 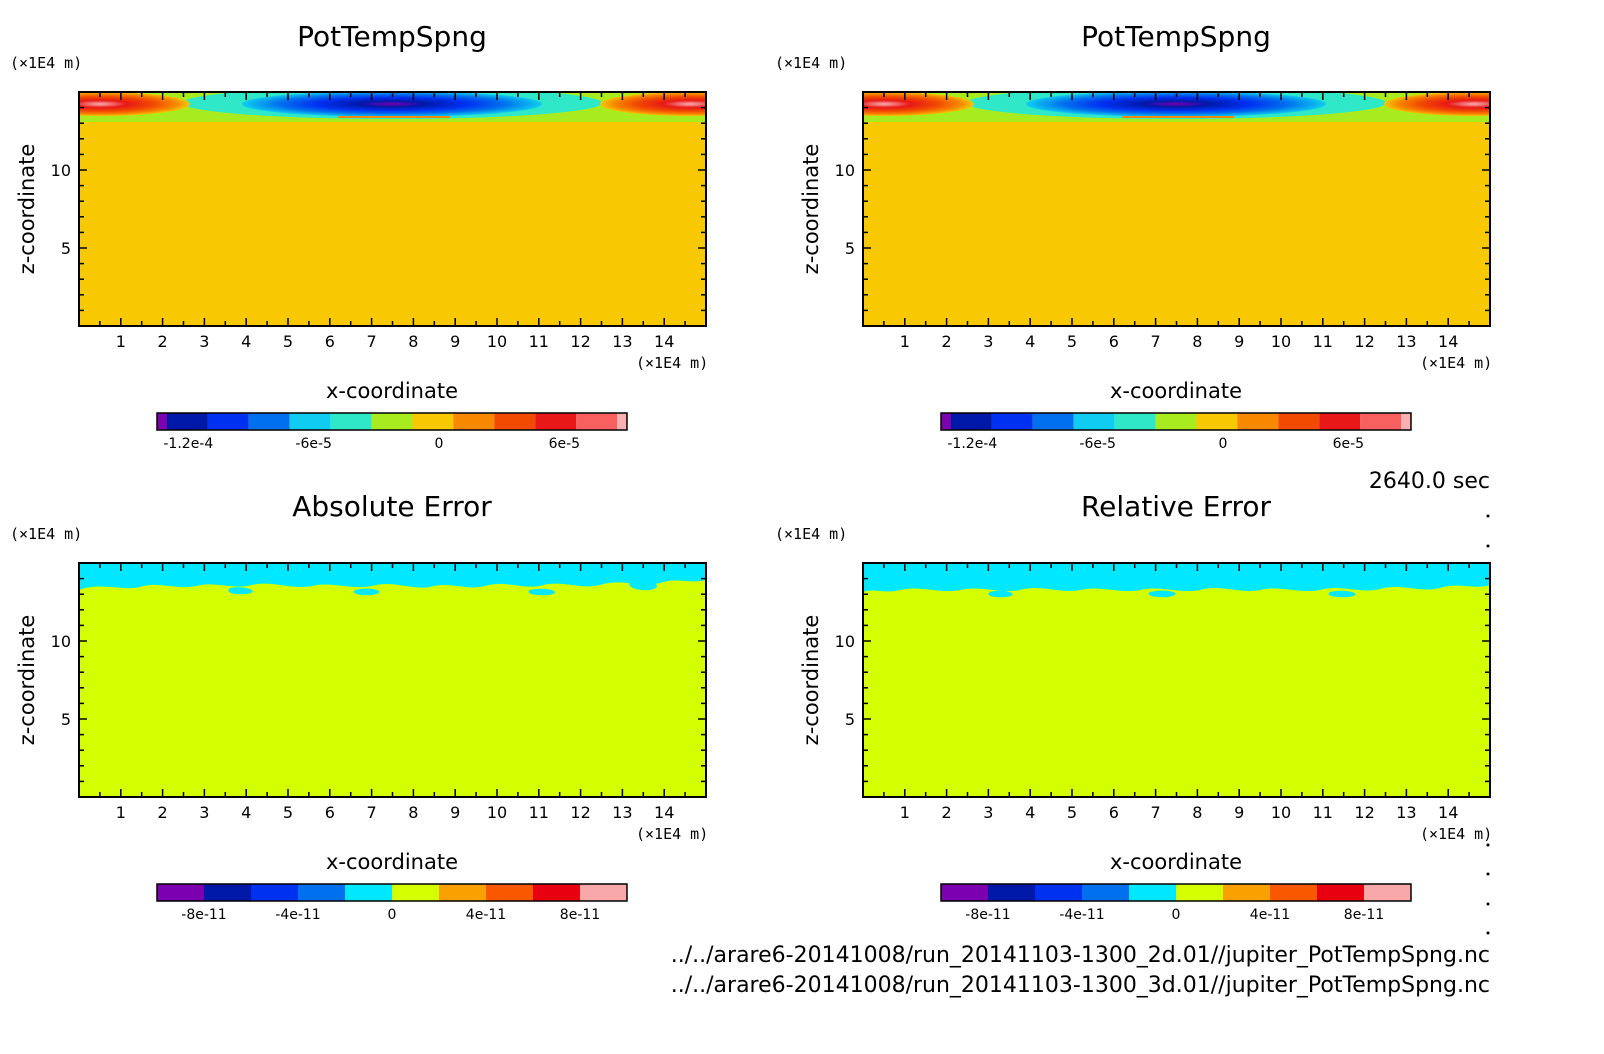 What do you see at coordinates (672, 363) in the screenshot?
I see `x-unit-label: (×1E4 m)` at bounding box center [672, 363].